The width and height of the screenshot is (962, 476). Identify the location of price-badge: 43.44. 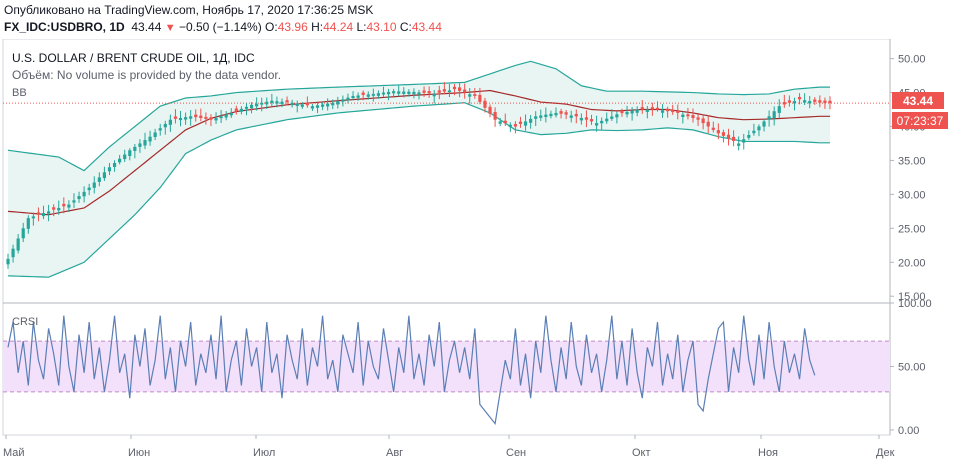
(918, 101).